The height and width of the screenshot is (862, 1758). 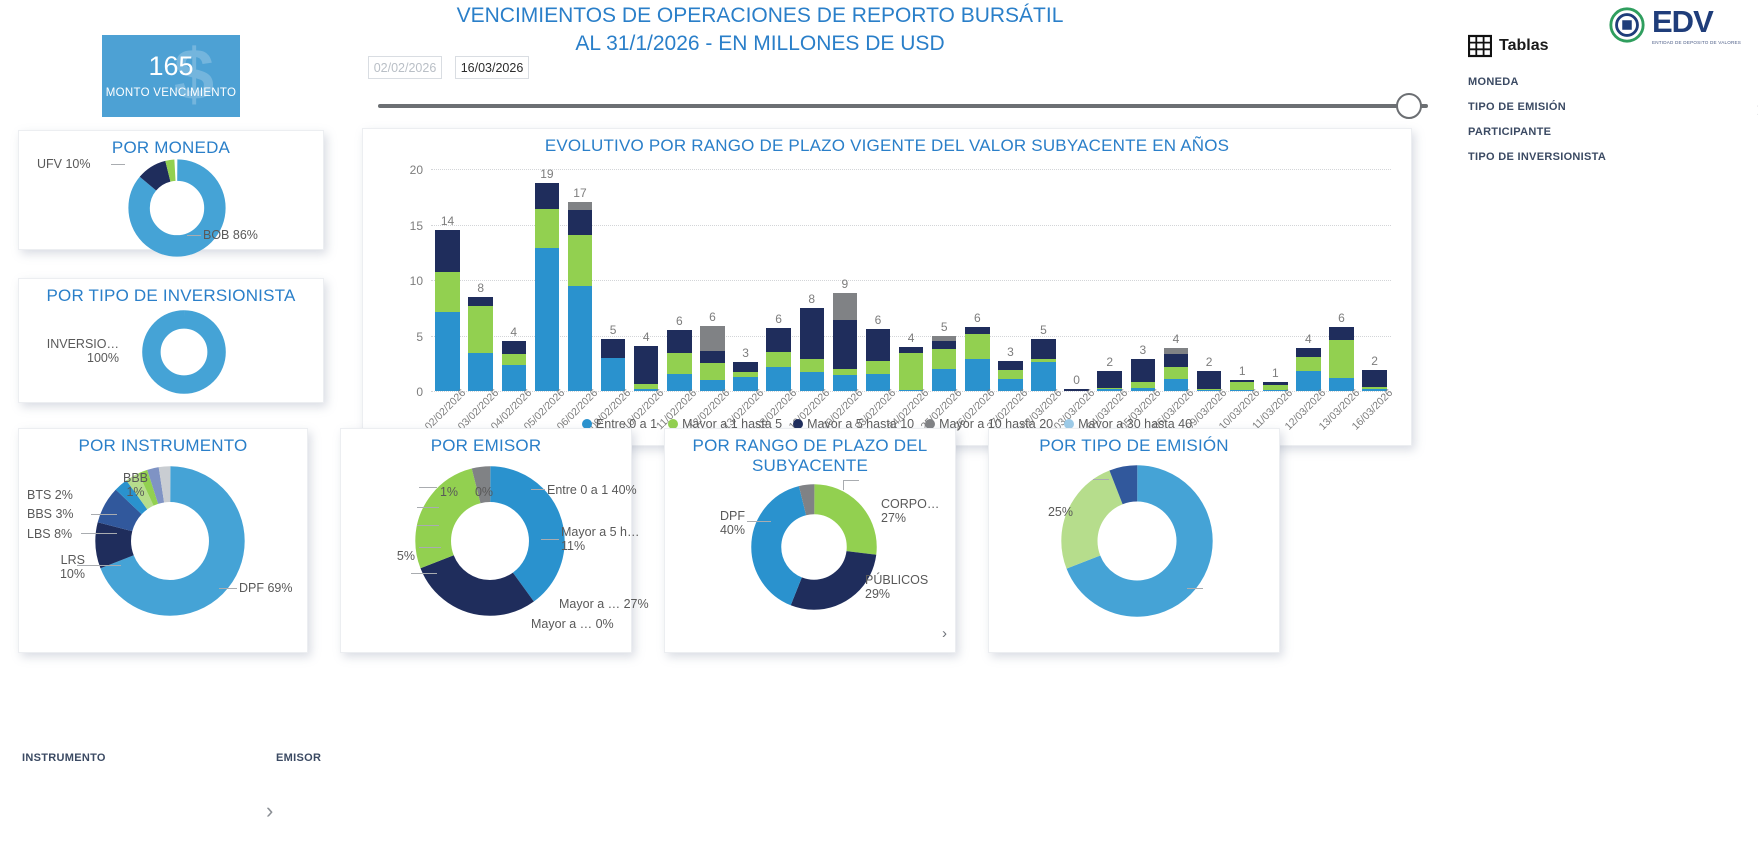 What do you see at coordinates (710, 301) in the screenshot?
I see `bar-column: 6 12/02/2026` at bounding box center [710, 301].